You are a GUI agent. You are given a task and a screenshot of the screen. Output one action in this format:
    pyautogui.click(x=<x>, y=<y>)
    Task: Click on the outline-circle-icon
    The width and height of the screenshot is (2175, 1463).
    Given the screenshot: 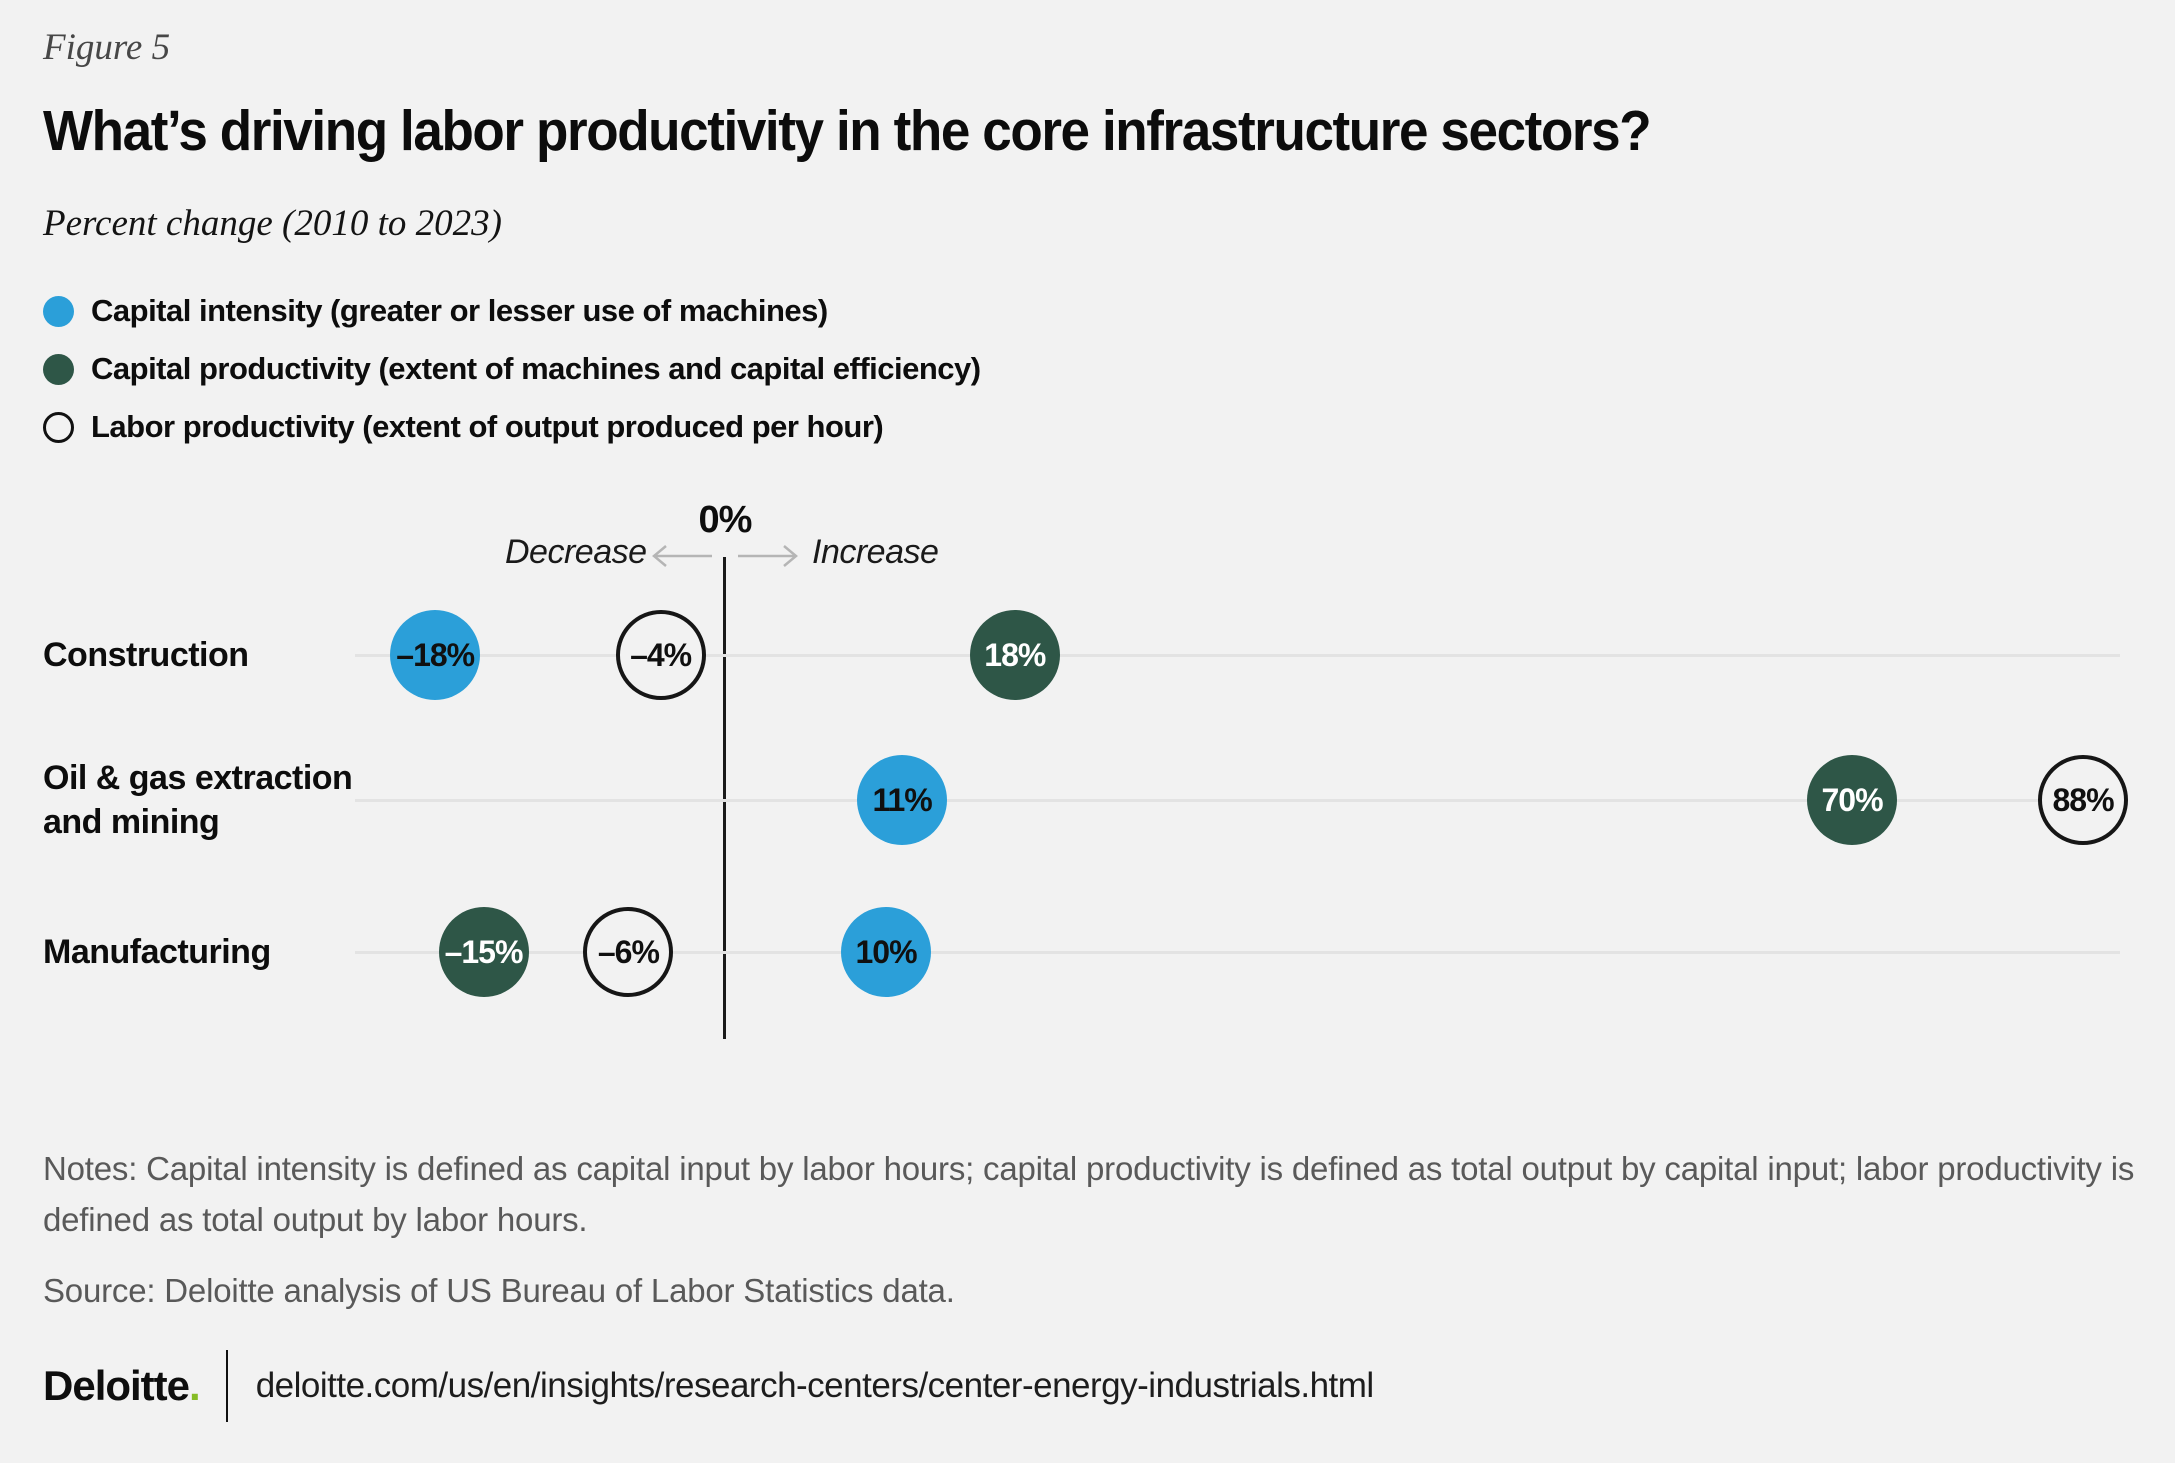 What is the action you would take?
    pyautogui.click(x=58, y=427)
    